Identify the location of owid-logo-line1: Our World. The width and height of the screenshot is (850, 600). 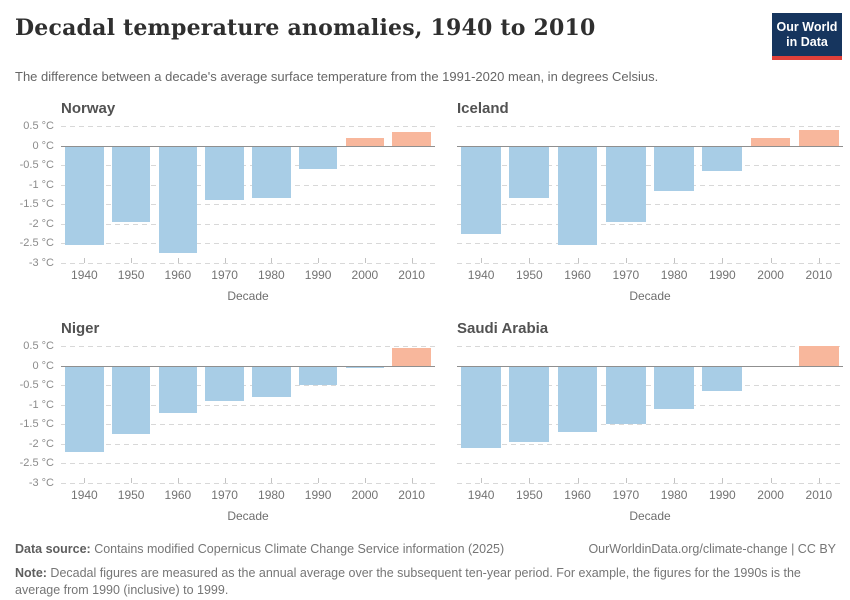
(807, 27).